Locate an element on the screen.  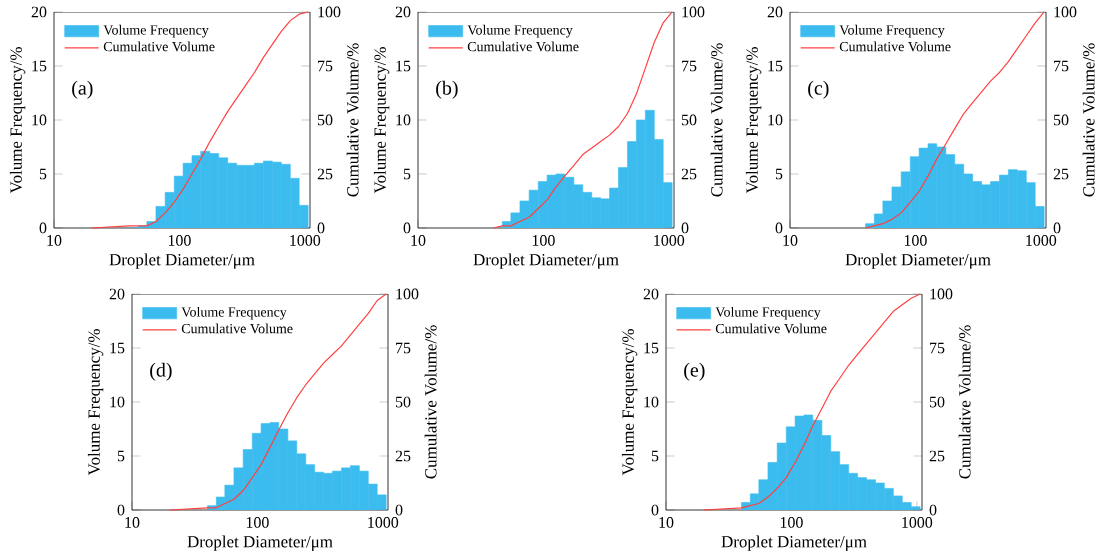
annotation: (e) is located at coordinates (694, 371).